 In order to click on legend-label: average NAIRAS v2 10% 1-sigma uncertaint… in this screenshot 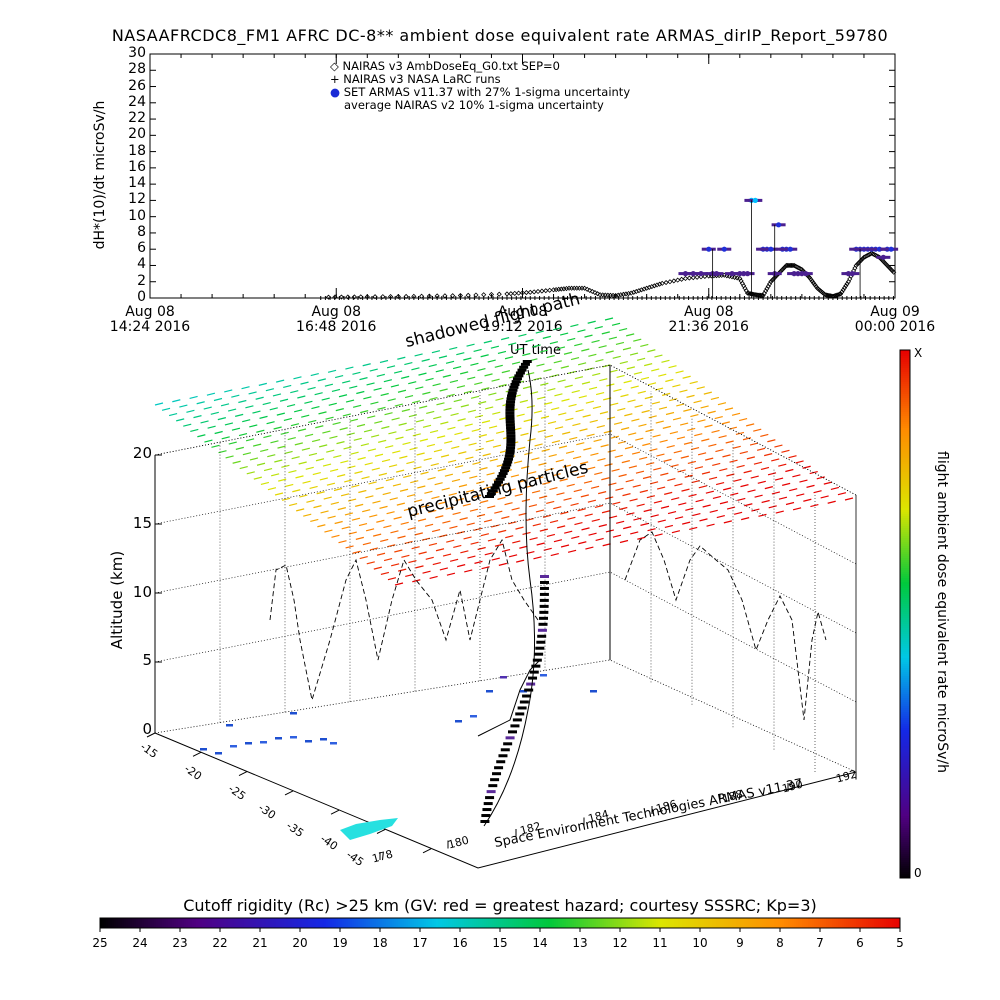, I will do `click(474, 105)`.